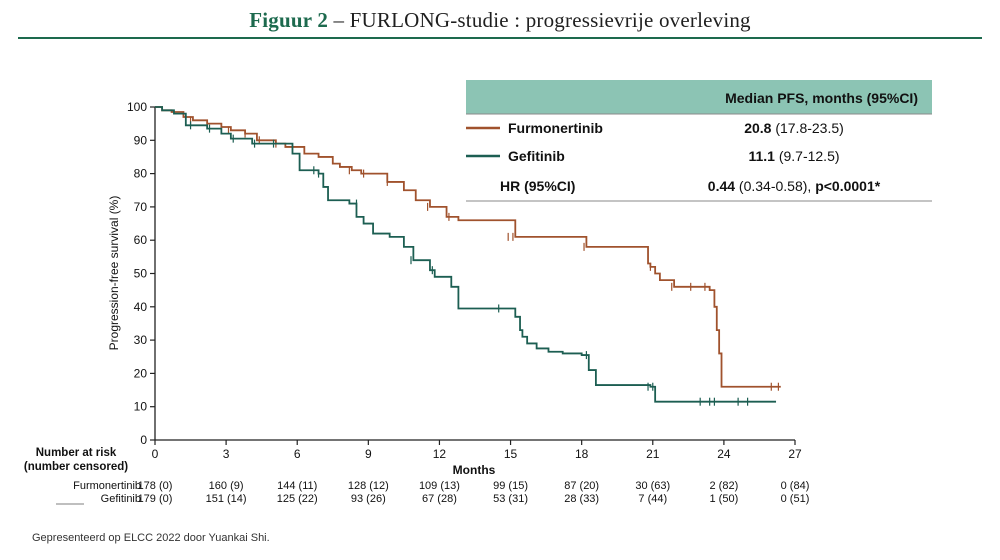 The width and height of the screenshot is (1000, 560). I want to click on risk-value-furmonertinib: 128 (12), so click(368, 486).